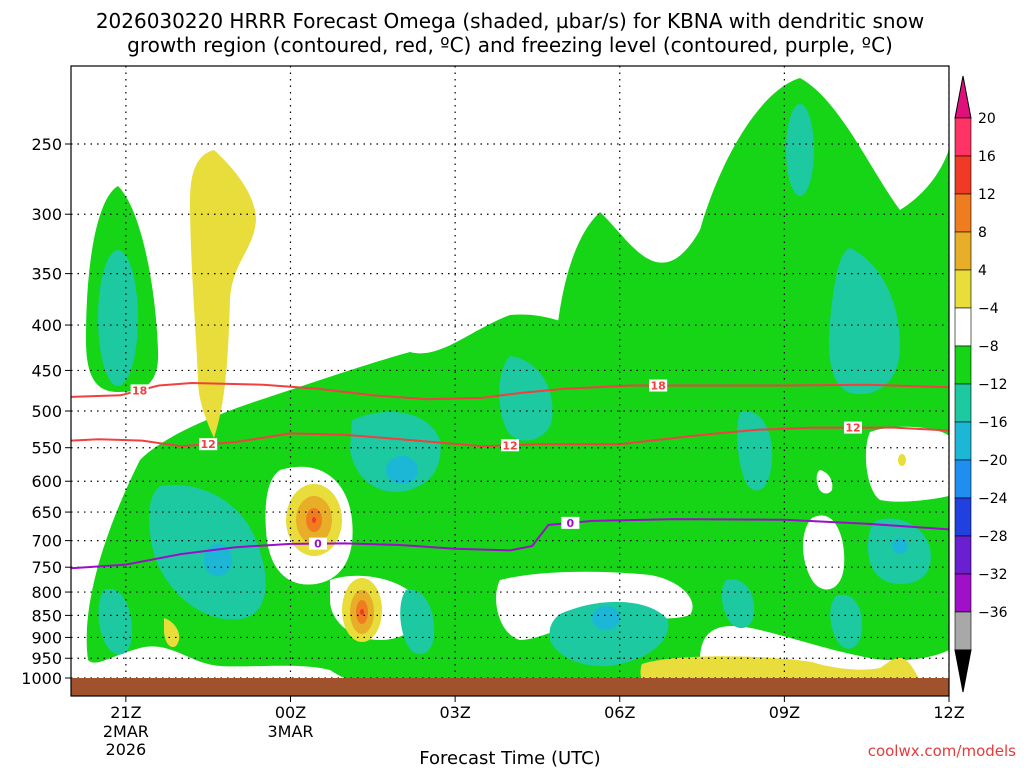 The height and width of the screenshot is (768, 1024). What do you see at coordinates (800, 150) in the screenshot?
I see `teal-upper-right-a` at bounding box center [800, 150].